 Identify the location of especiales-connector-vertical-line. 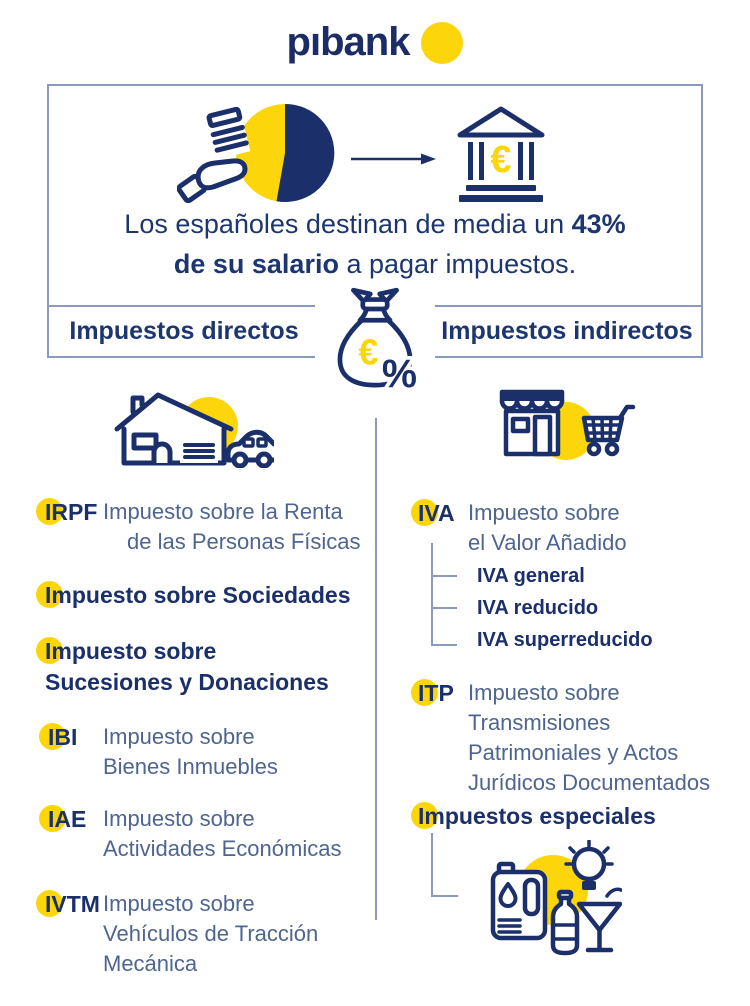
(432, 865).